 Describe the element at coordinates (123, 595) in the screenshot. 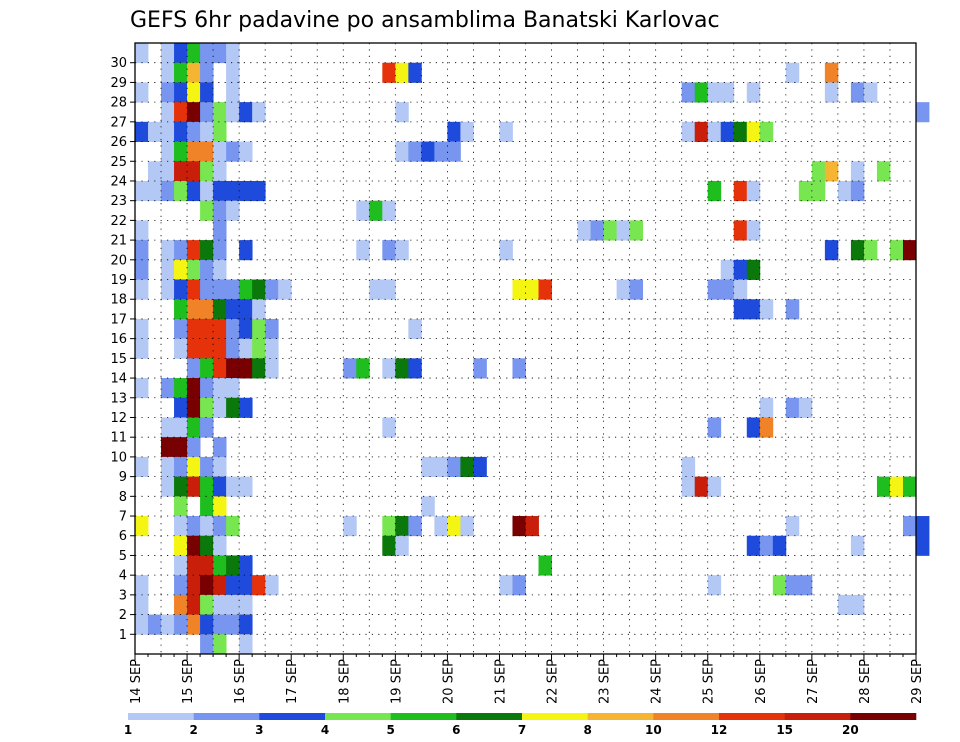

I see `y-tick-label: 3` at that location.